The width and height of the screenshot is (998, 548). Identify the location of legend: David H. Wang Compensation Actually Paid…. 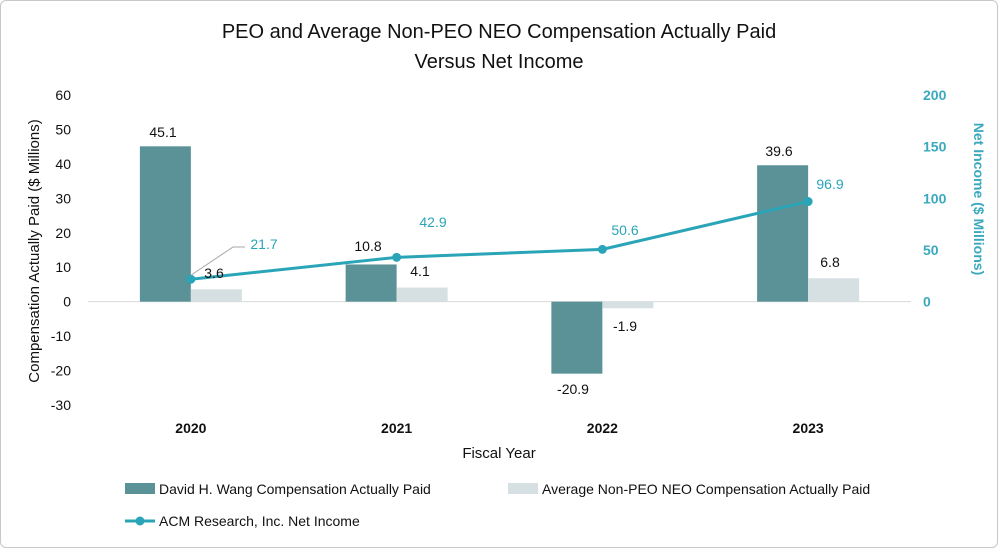
(497, 505).